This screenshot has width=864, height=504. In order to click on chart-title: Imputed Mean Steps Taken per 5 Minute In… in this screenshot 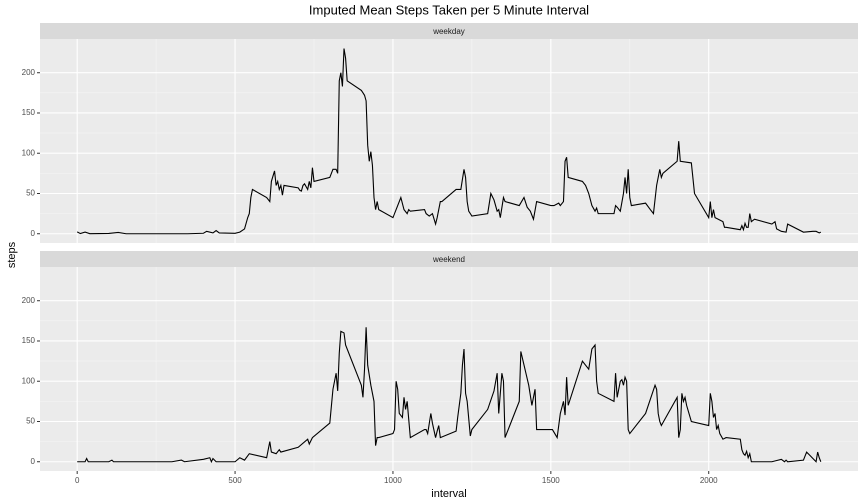, I will do `click(449, 9)`.